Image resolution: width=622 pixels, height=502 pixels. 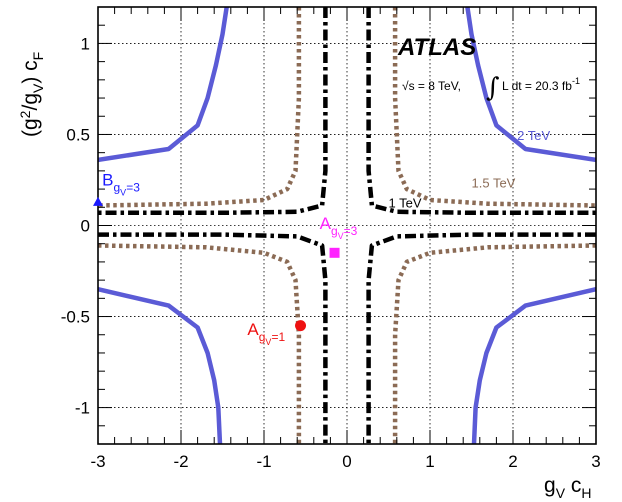 I want to click on x-tick-label: -1, so click(x=263, y=461).